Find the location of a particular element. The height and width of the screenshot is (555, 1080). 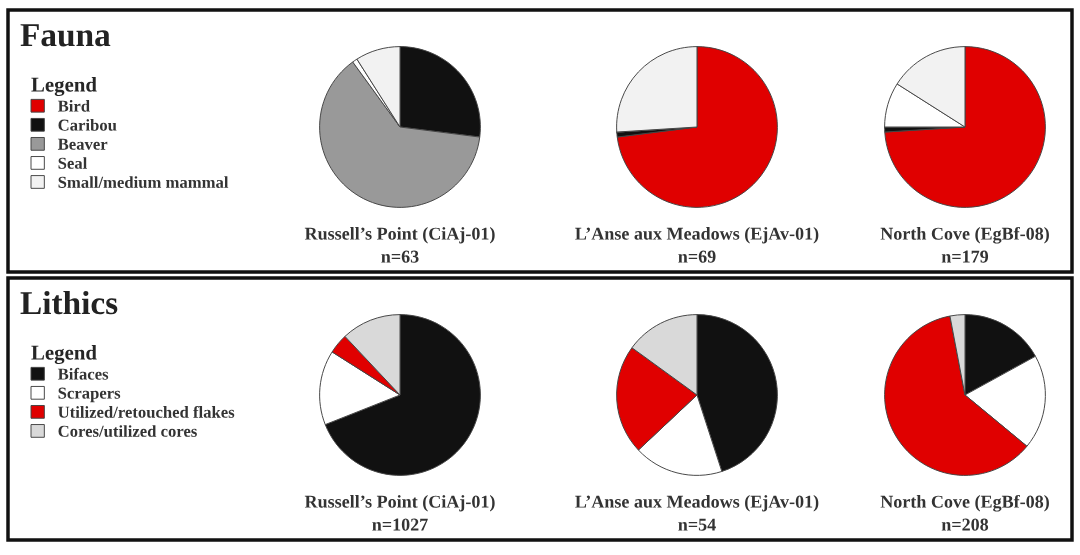

legend-label: Beaver is located at coordinates (82, 144).